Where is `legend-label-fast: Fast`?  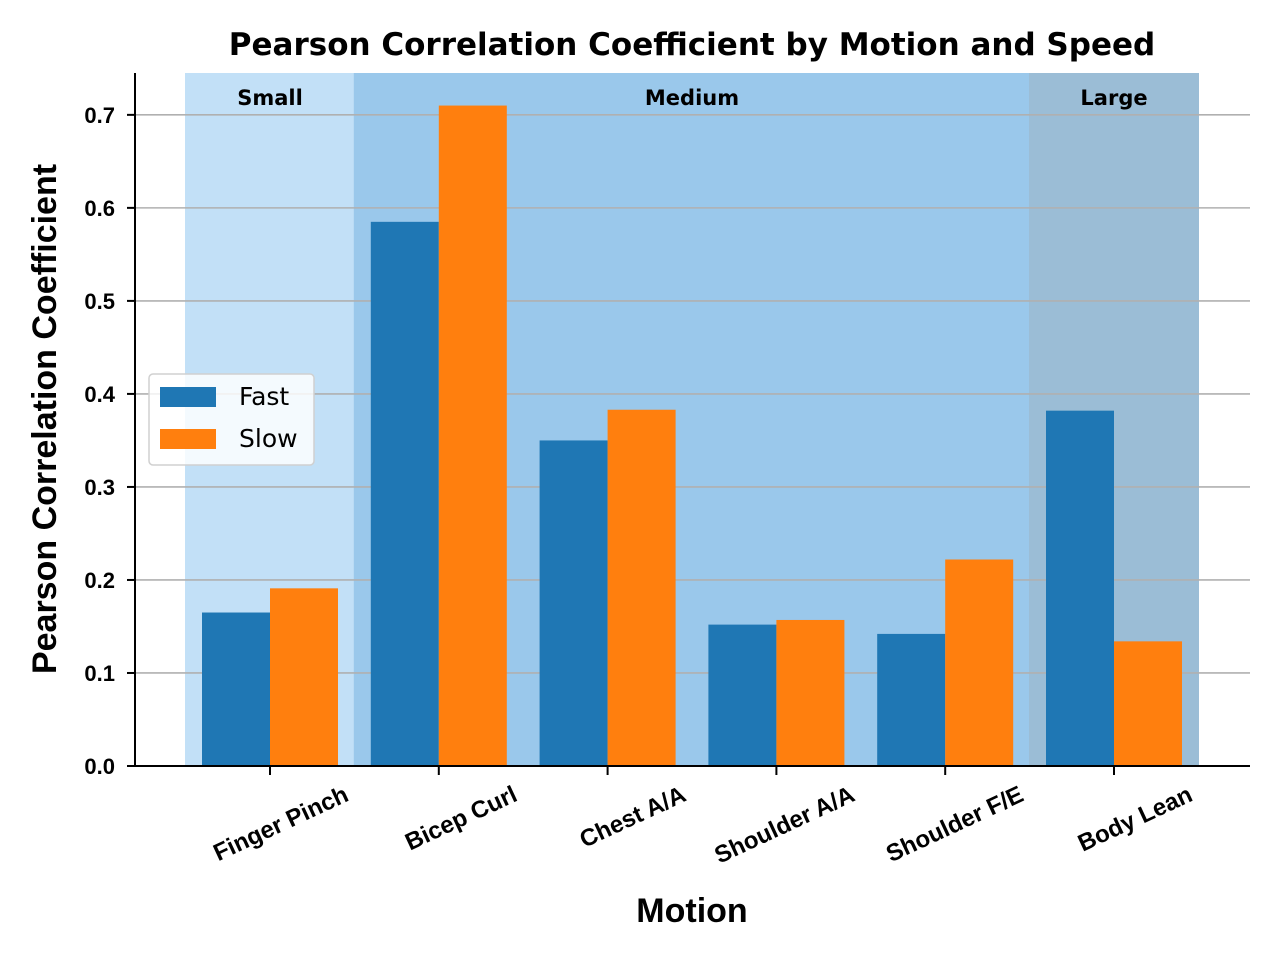
legend-label-fast: Fast is located at coordinates (264, 396).